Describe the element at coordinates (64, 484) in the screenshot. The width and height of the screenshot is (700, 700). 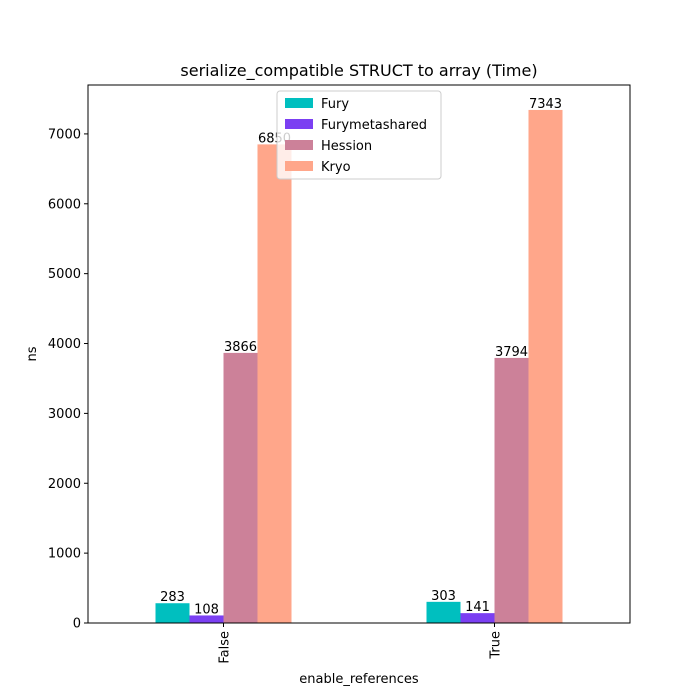
I see `y-tick-label: 2000` at that location.